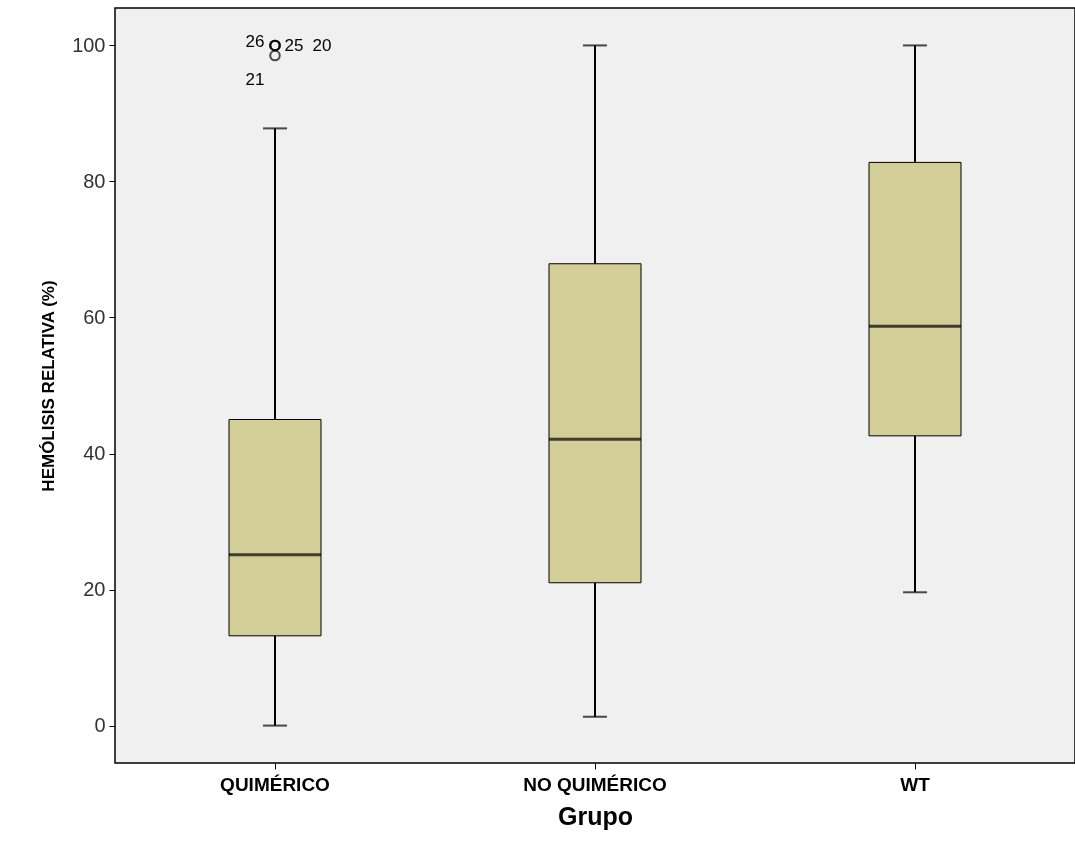 Image resolution: width=1075 pixels, height=865 pixels. What do you see at coordinates (94, 453) in the screenshot?
I see `y-tick-label: 40` at bounding box center [94, 453].